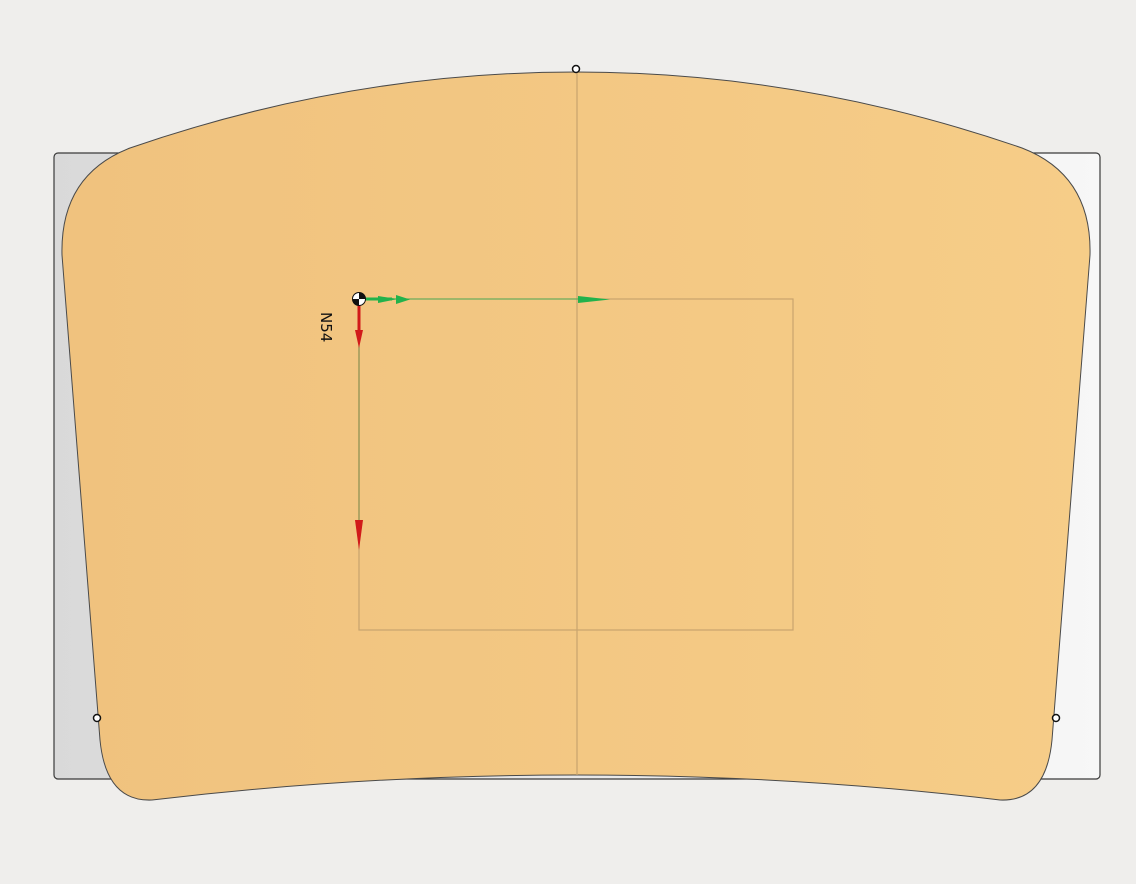 This screenshot has width=1136, height=884. What do you see at coordinates (403, 299) in the screenshot?
I see `x-axis-arrow-tip` at bounding box center [403, 299].